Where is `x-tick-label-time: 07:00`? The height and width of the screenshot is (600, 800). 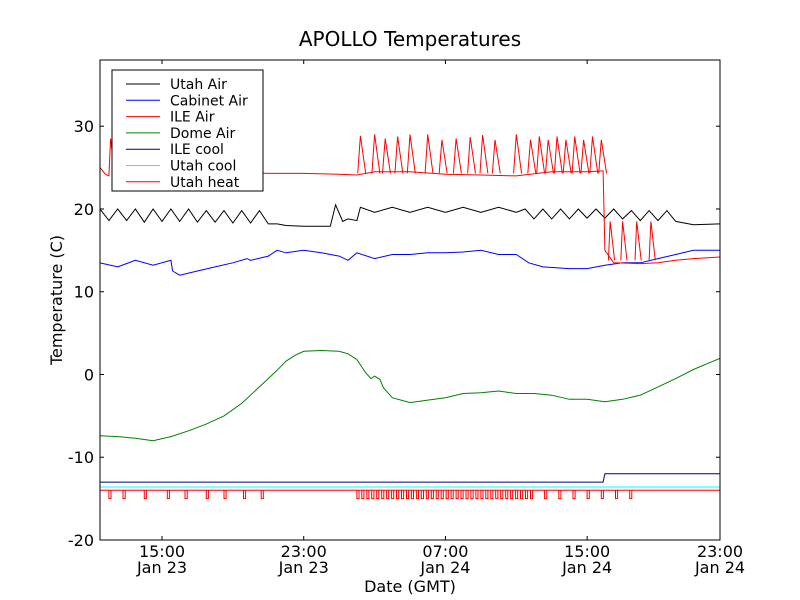 x-tick-label-time: 07:00 is located at coordinates (445, 551).